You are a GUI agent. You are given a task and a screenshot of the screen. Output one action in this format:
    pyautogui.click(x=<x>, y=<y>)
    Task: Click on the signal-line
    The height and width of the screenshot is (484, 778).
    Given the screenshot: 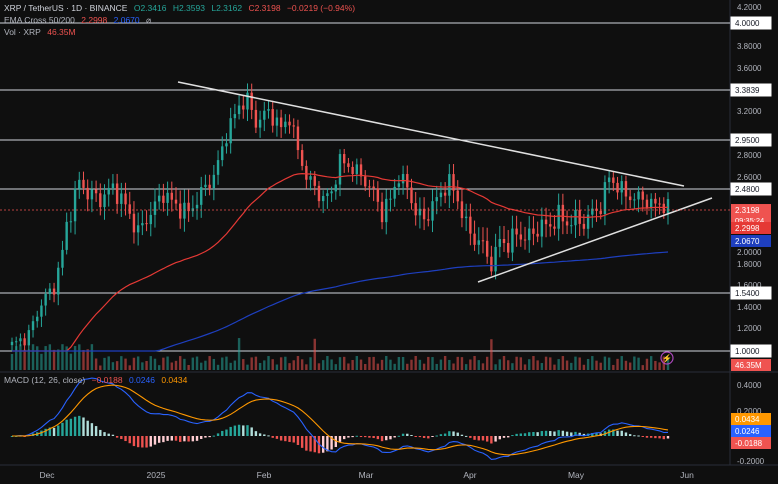 What is the action you would take?
    pyautogui.click(x=340, y=420)
    